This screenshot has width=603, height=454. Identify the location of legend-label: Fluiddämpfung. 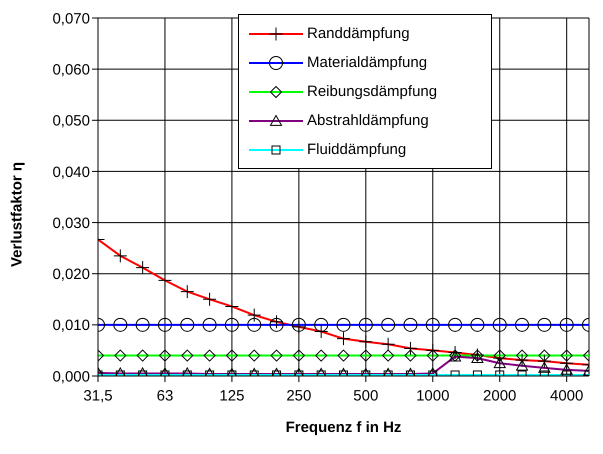
(356, 149).